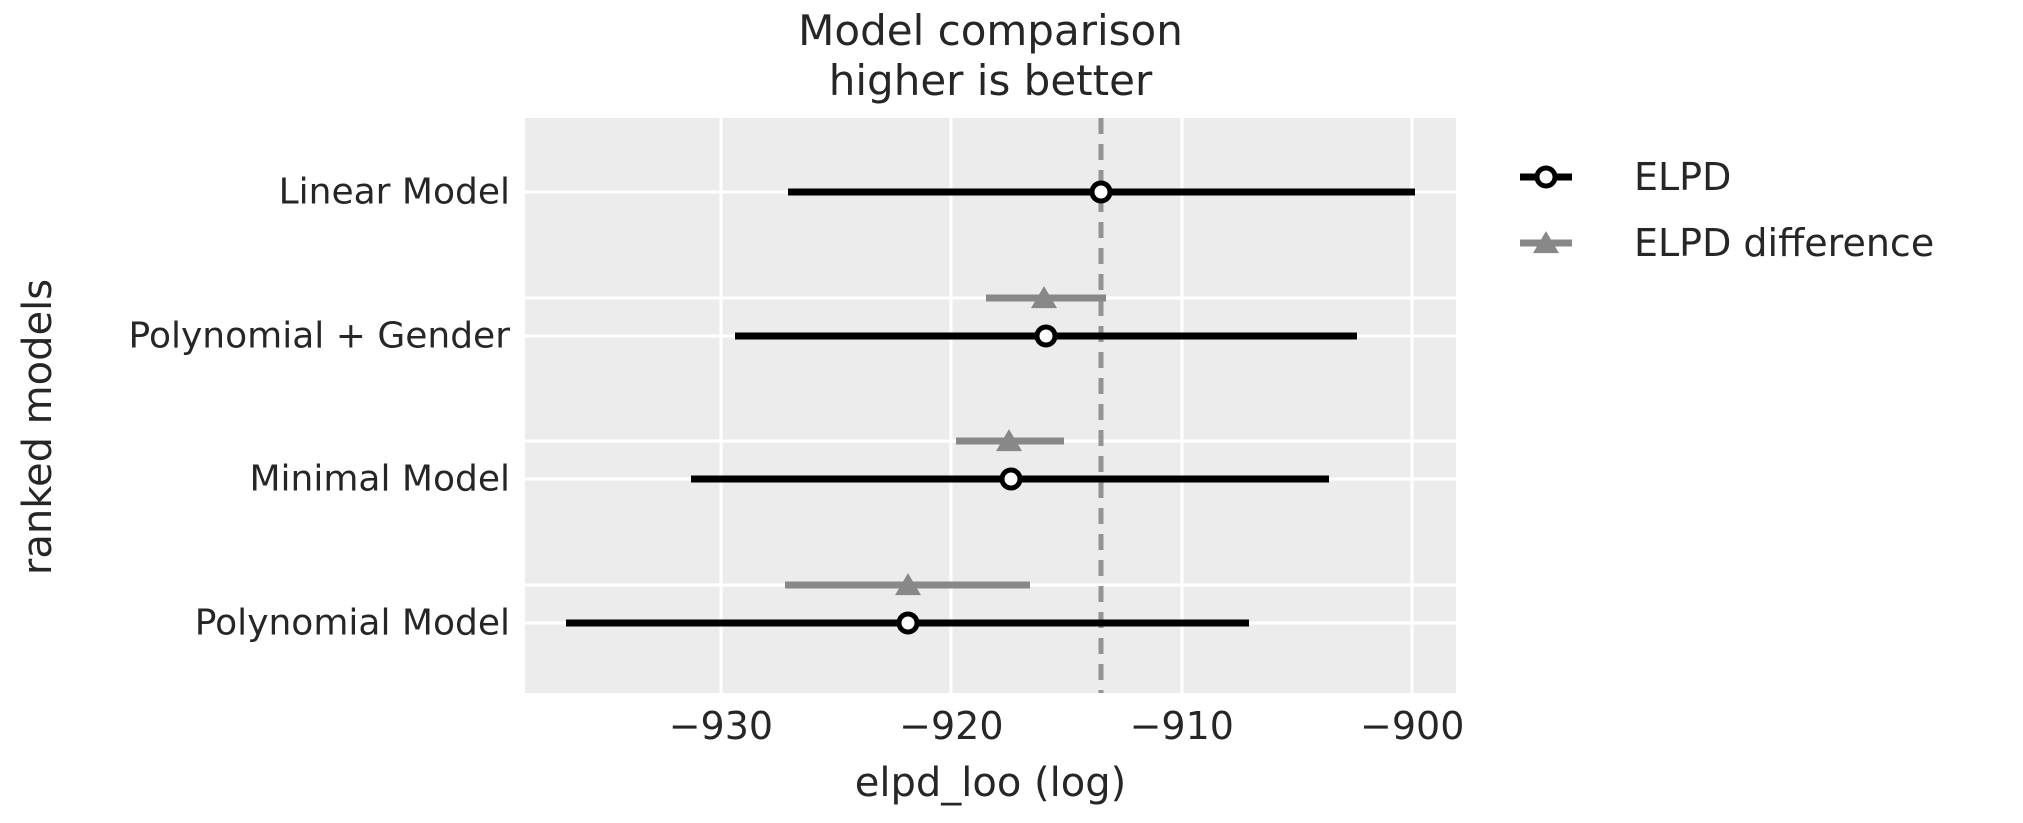 The height and width of the screenshot is (823, 2023). Describe the element at coordinates (1546, 177) in the screenshot. I see `elpd-circle-icon` at that location.